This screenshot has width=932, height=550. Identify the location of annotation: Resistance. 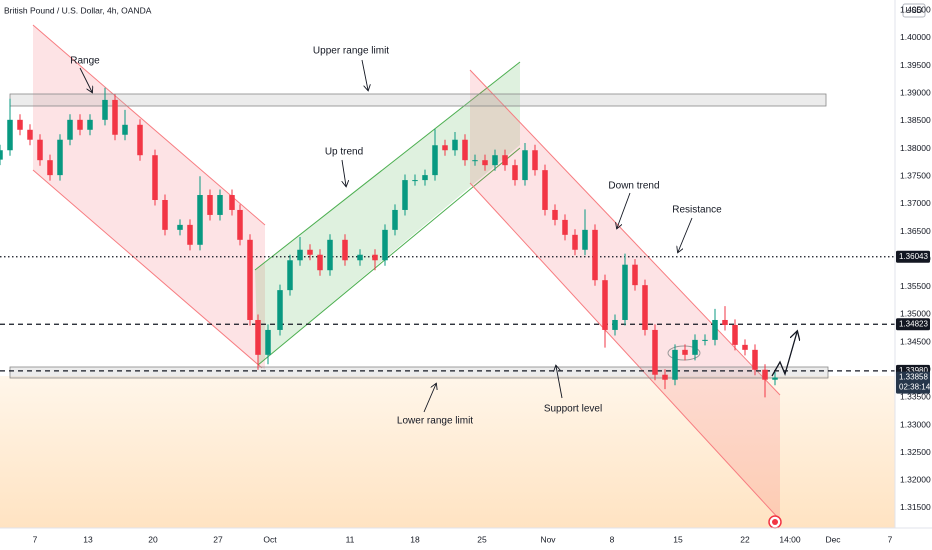
(697, 210).